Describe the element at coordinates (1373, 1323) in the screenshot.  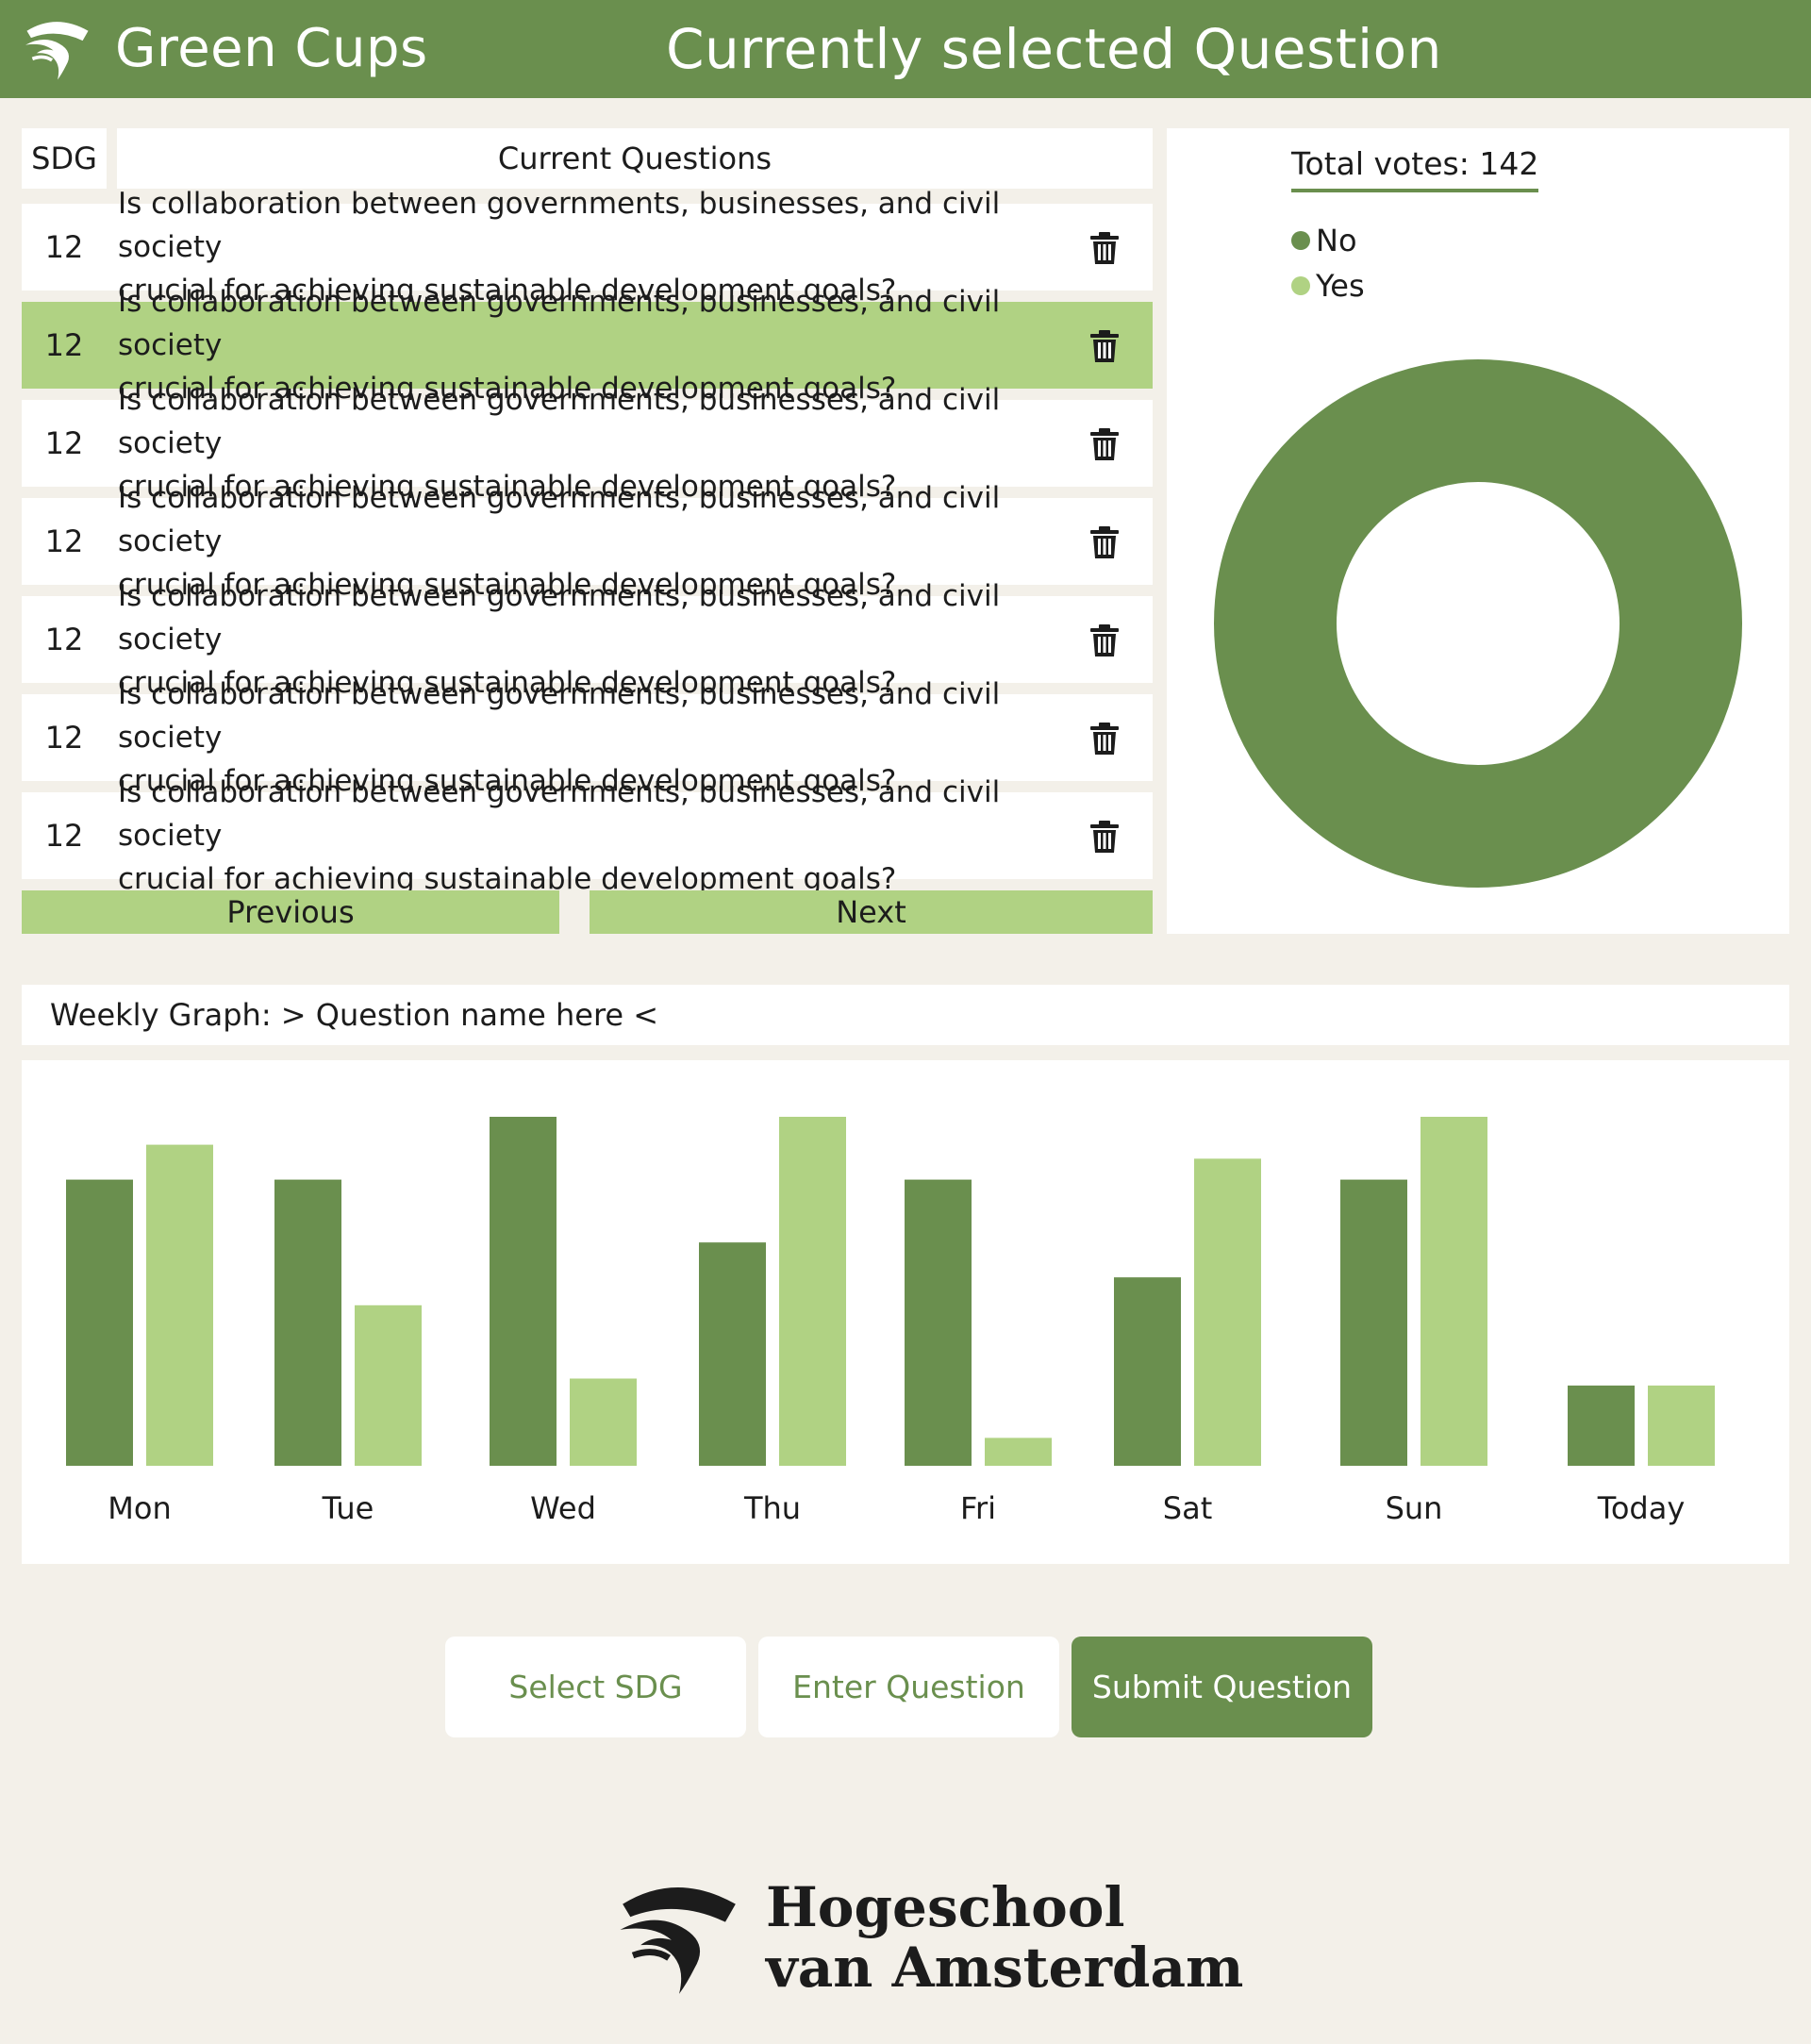
I see `bar-sun-no` at that location.